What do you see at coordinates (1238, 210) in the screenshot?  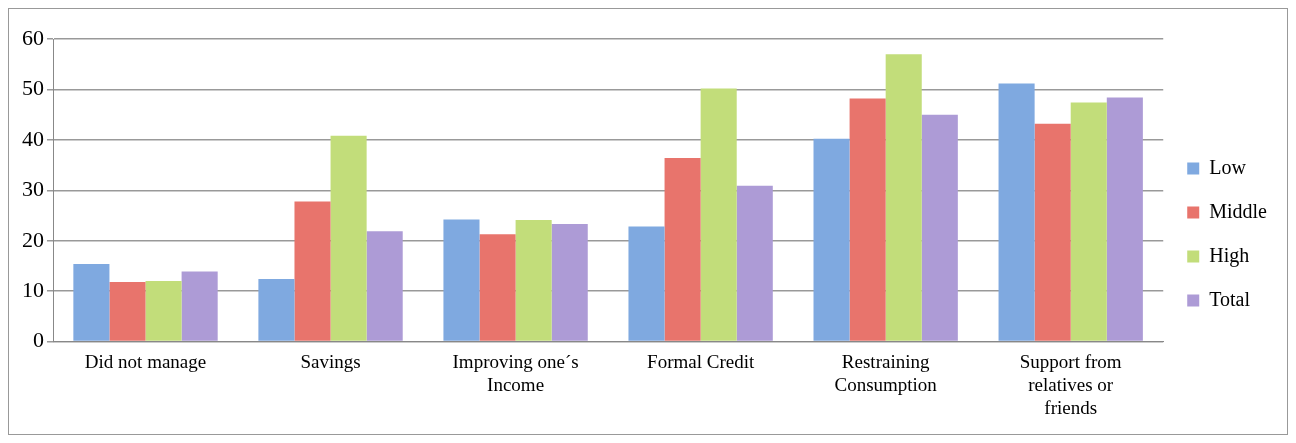 I see `legend-label: Middle` at bounding box center [1238, 210].